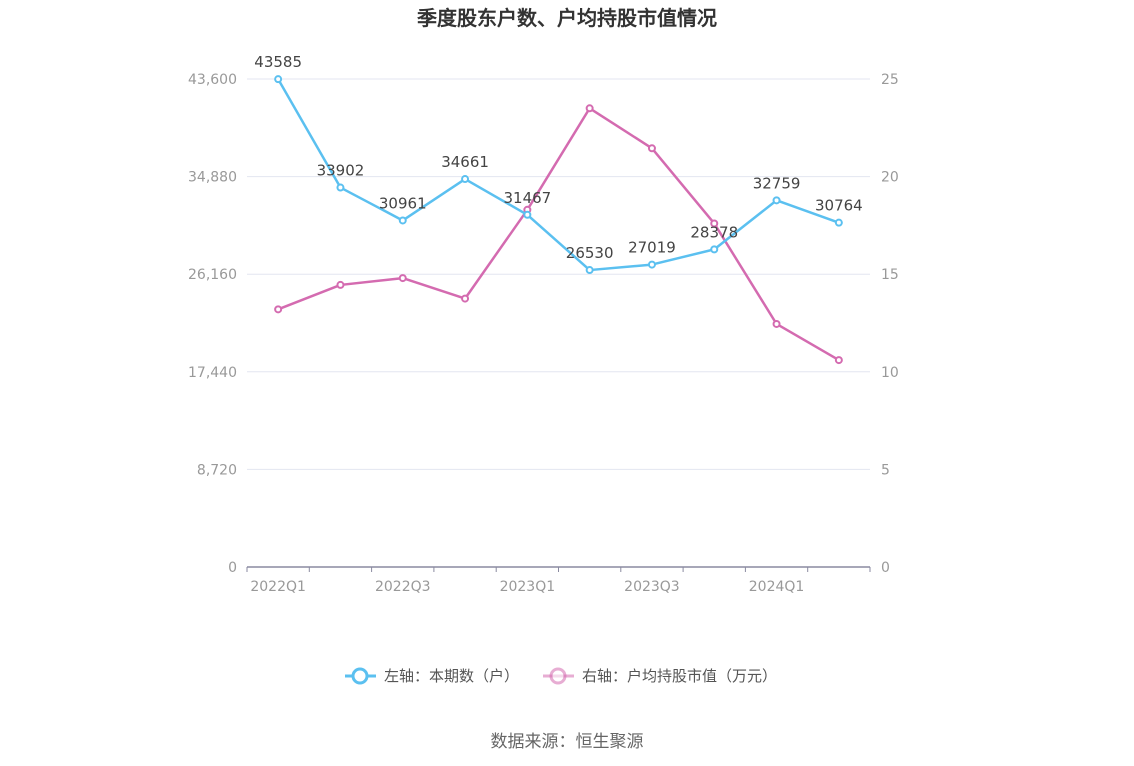  What do you see at coordinates (217, 470) in the screenshot?
I see `left-axis-tick-label: 8,720` at bounding box center [217, 470].